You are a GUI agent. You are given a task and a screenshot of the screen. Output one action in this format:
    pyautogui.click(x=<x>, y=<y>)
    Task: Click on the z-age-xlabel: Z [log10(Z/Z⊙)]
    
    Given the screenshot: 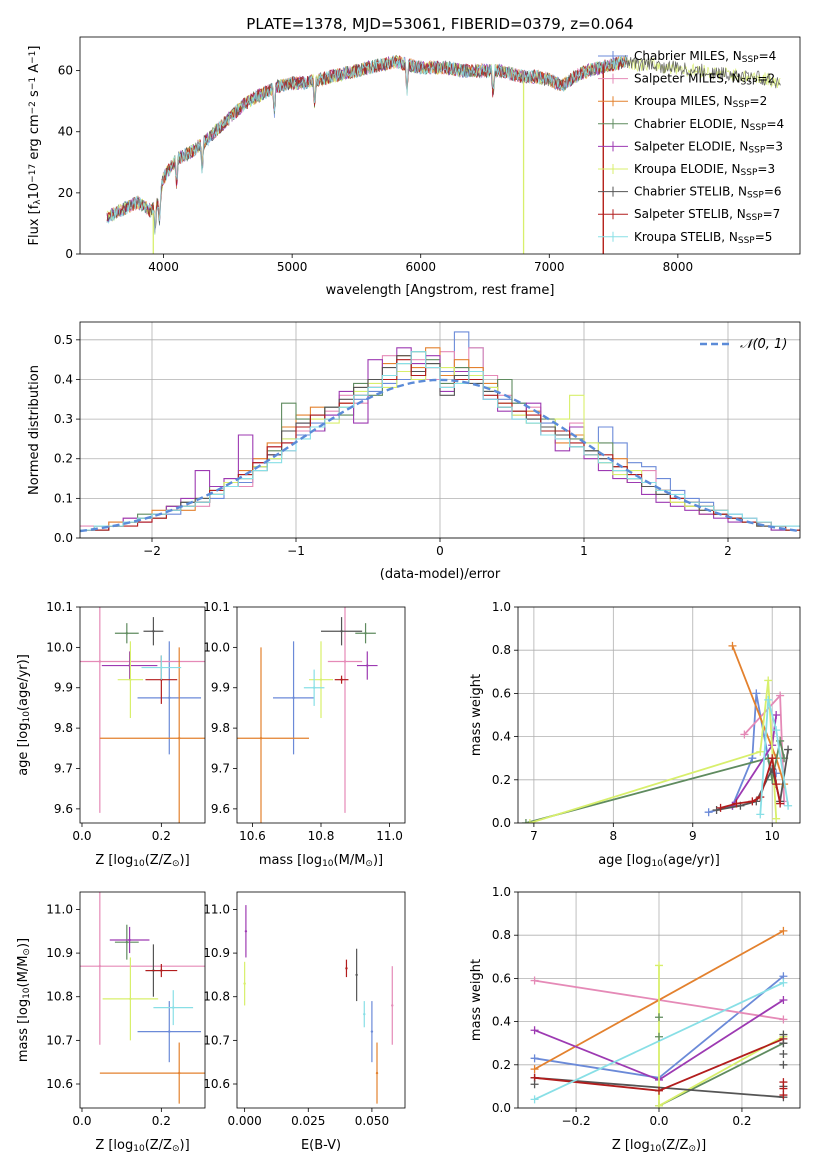 What is the action you would take?
    pyautogui.click(x=142, y=861)
    